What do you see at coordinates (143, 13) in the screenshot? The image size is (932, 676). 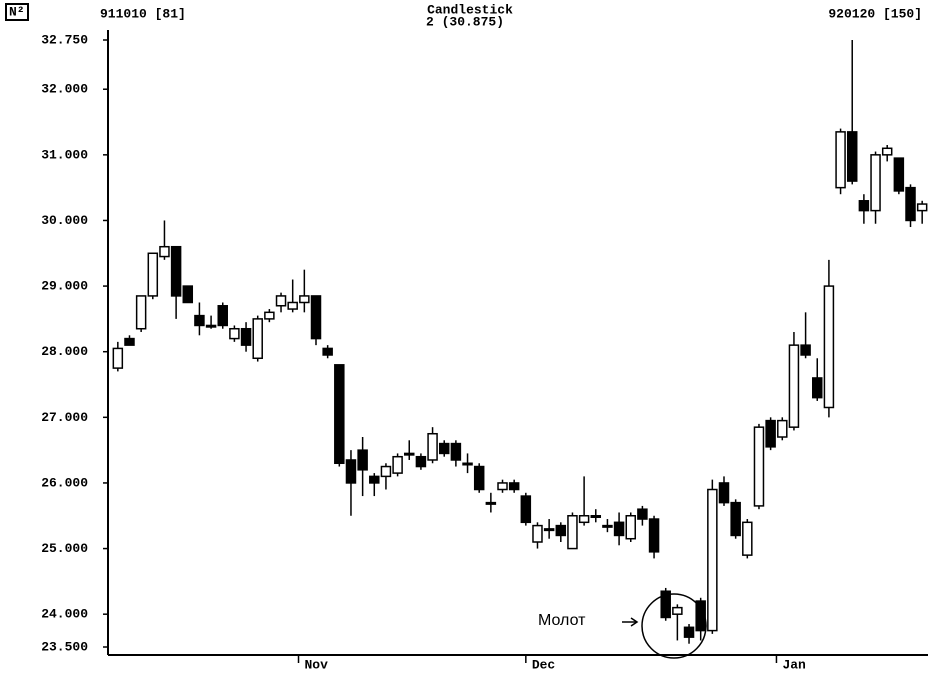 I see `left-label: 911010 [81]` at bounding box center [143, 13].